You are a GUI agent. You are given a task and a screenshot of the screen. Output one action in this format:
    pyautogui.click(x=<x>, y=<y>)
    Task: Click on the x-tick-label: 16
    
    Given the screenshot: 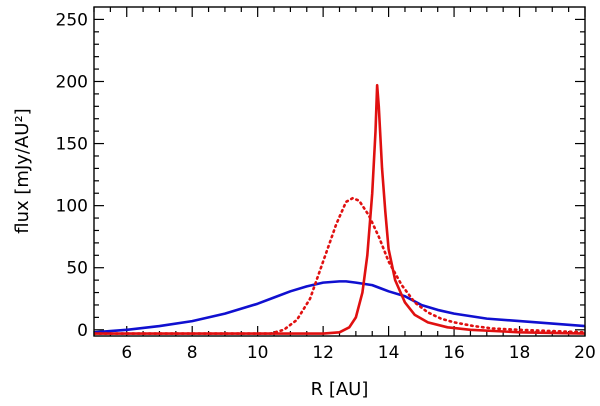 What is the action you would take?
    pyautogui.click(x=454, y=353)
    